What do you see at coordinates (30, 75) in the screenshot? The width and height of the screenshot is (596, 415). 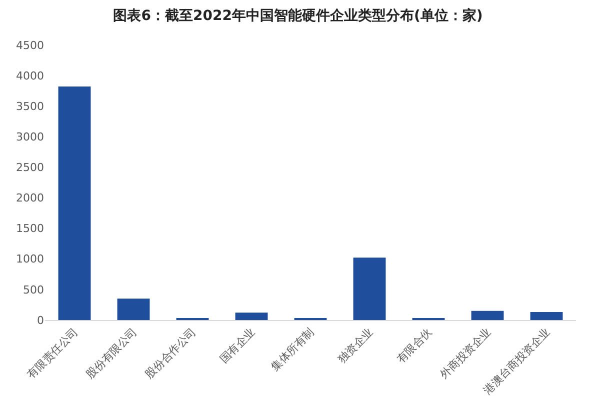 I see `y-tick-label: 4000` at bounding box center [30, 75].